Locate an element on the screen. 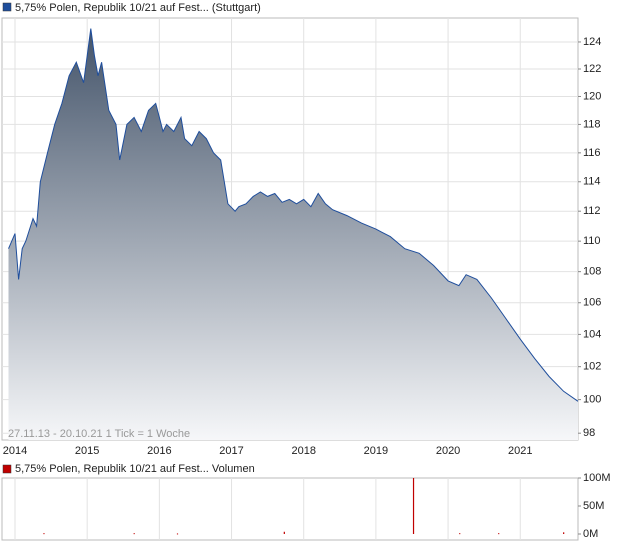 The width and height of the screenshot is (620, 551). y-tick-label: 106 is located at coordinates (592, 303).